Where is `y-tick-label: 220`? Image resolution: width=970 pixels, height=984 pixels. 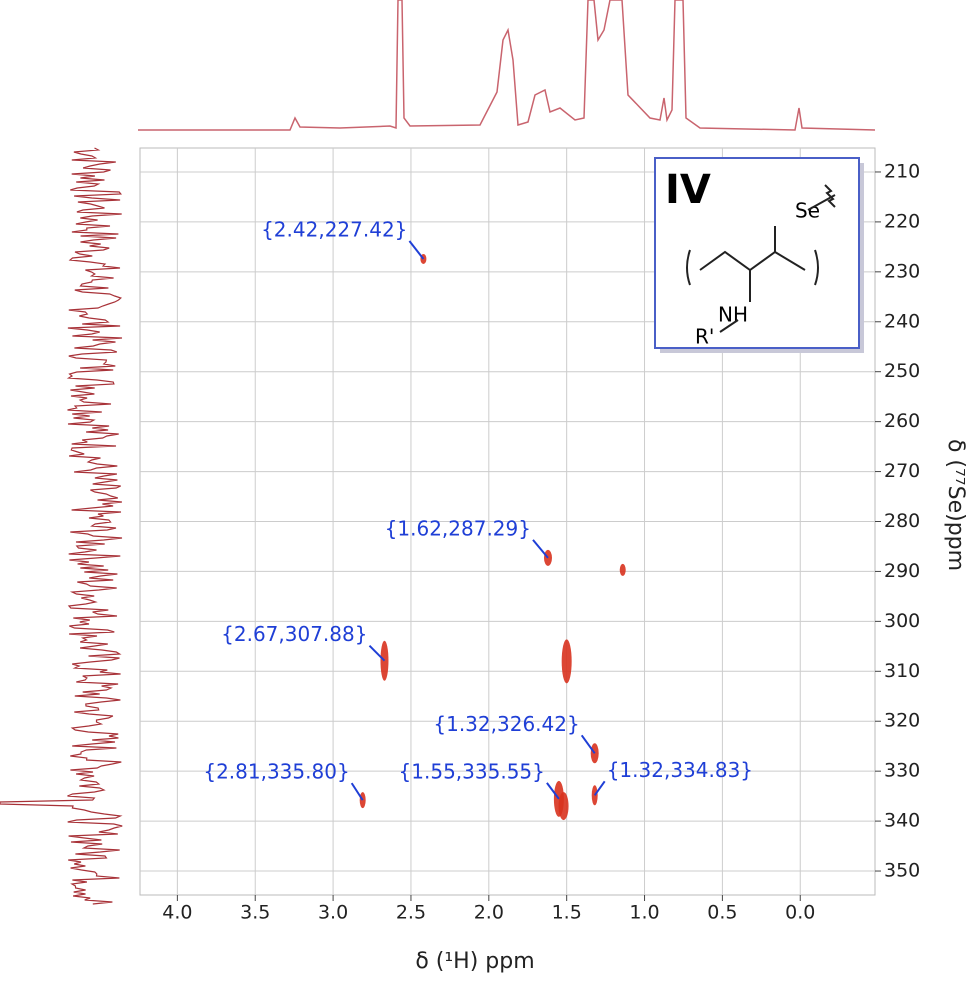
y-tick-label: 220 is located at coordinates (902, 221).